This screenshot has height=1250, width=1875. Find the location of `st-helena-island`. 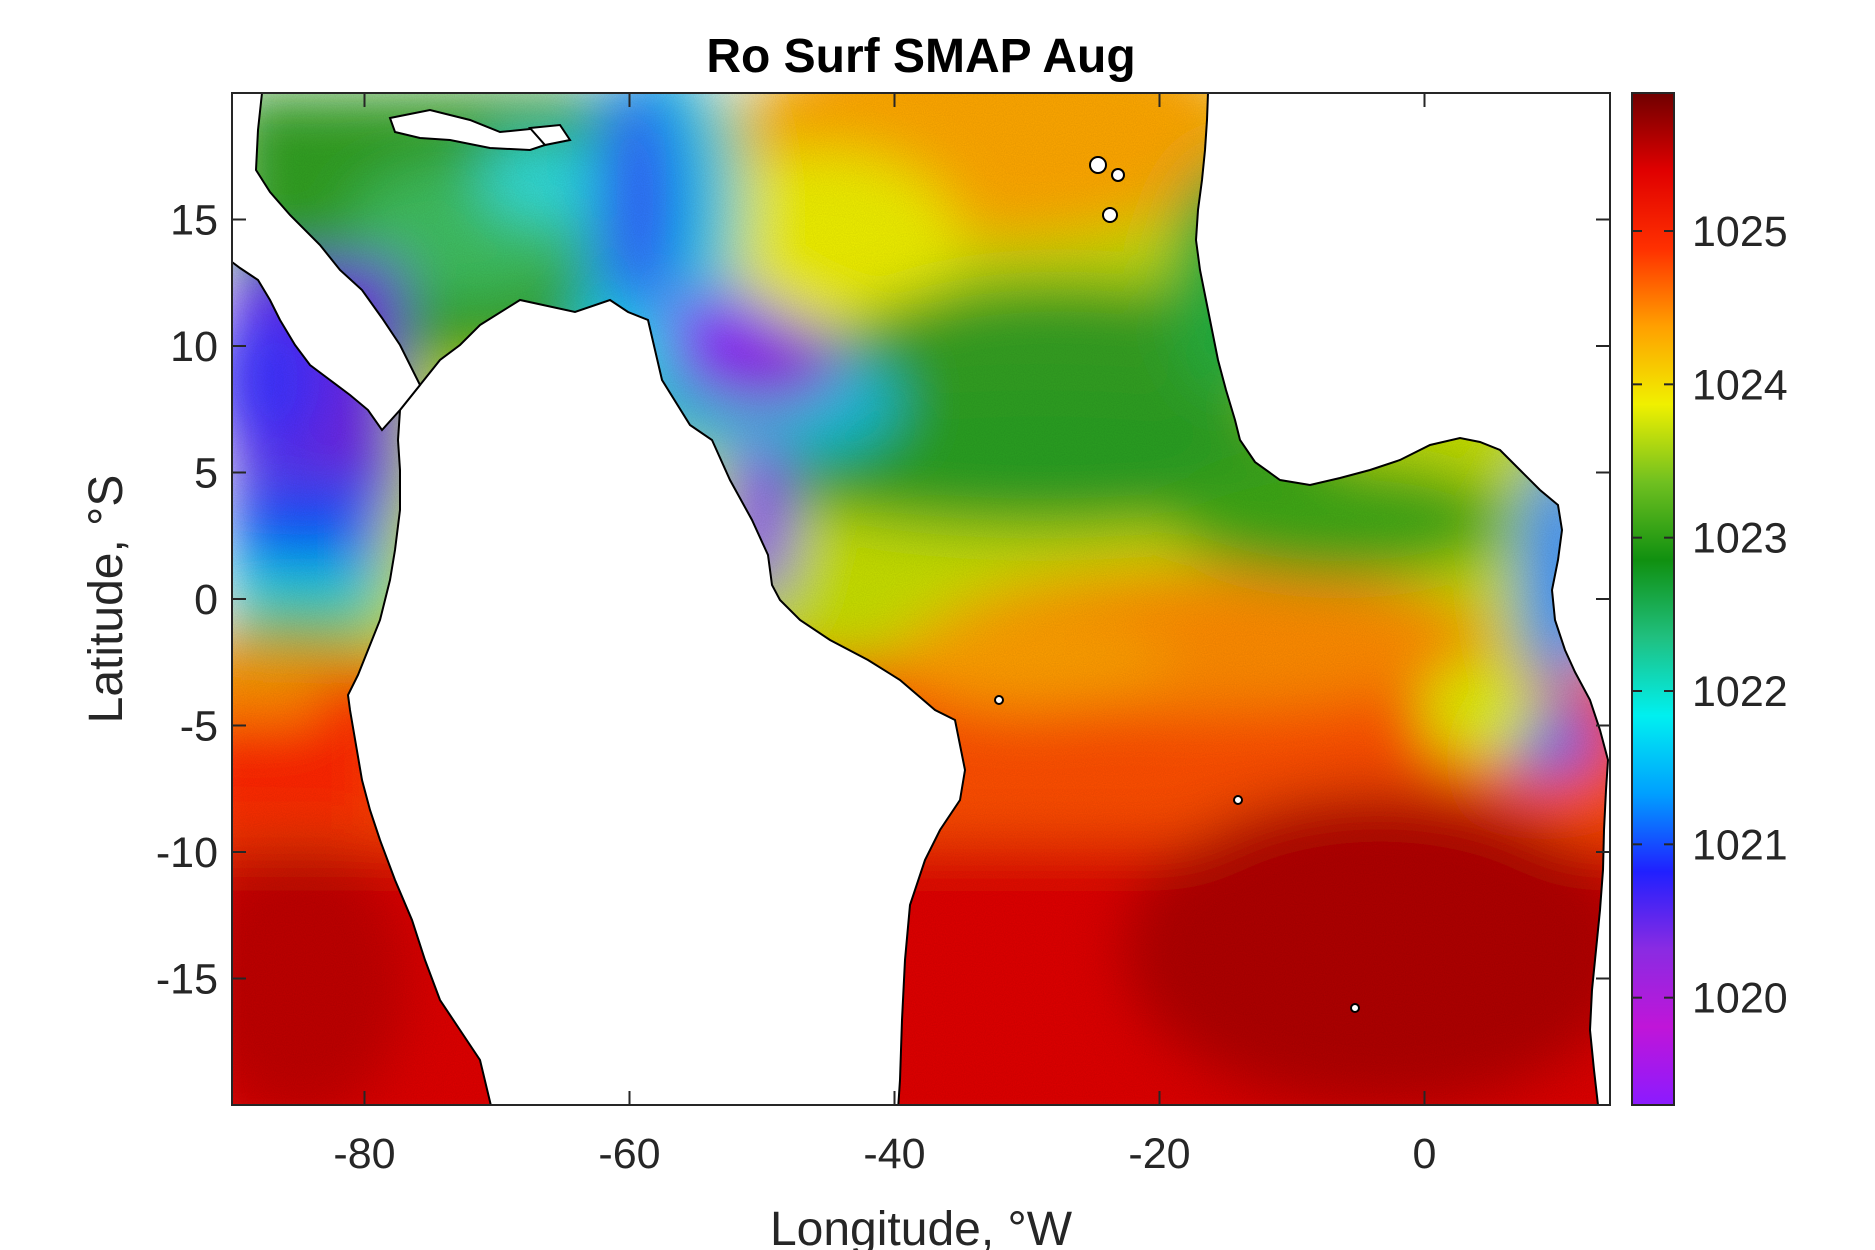

st-helena-island is located at coordinates (1355, 1008).